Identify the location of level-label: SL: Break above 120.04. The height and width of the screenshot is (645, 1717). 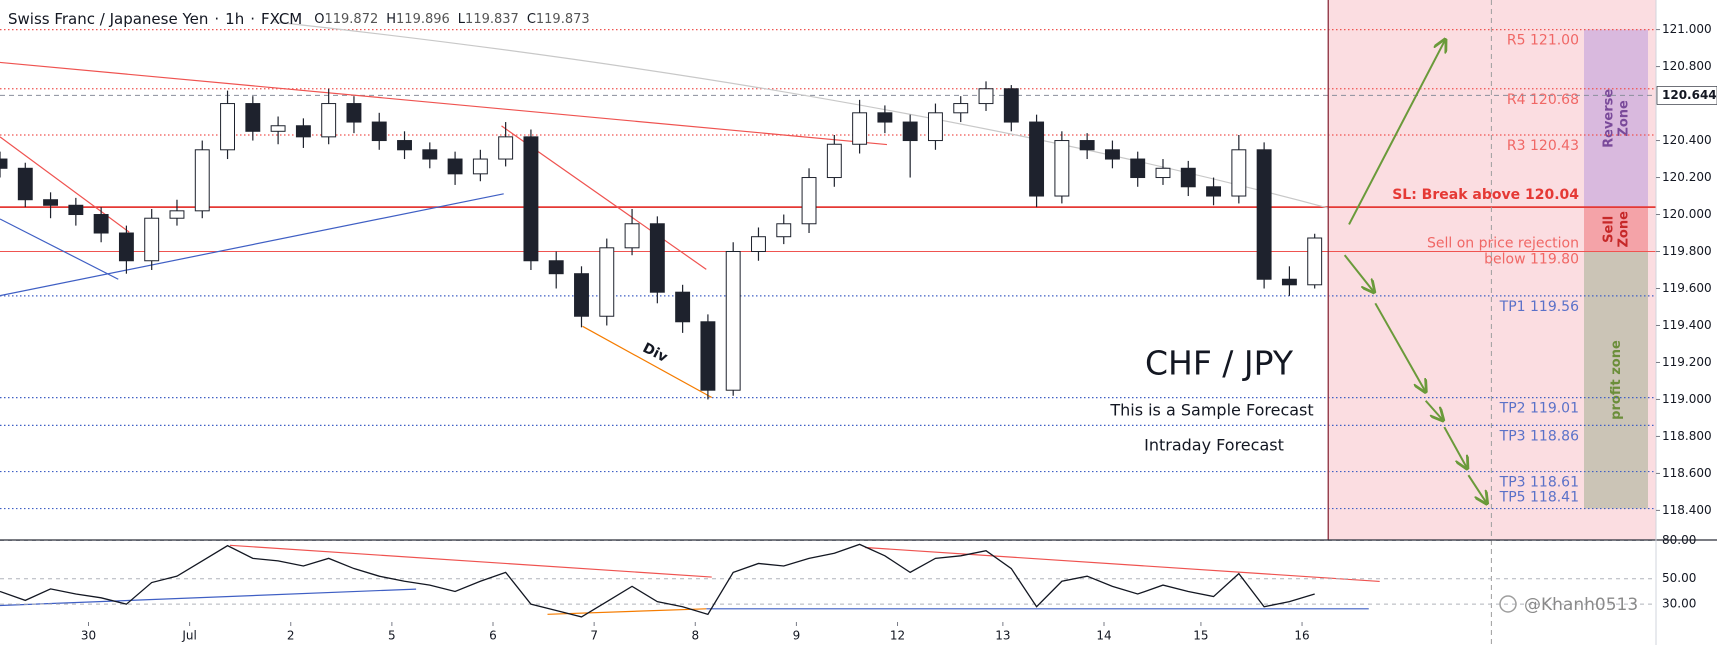
(1485, 195).